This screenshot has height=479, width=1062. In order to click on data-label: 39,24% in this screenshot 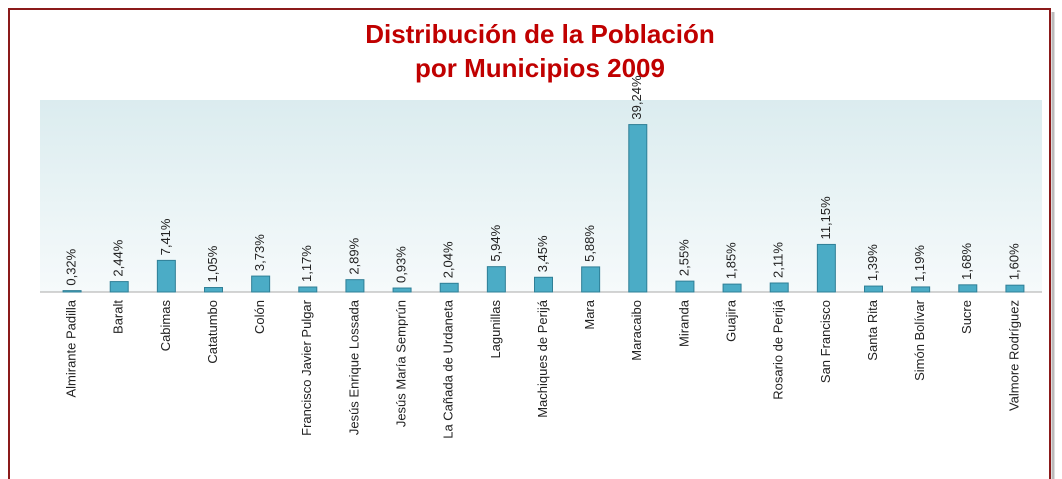, I will do `click(636, 97)`.